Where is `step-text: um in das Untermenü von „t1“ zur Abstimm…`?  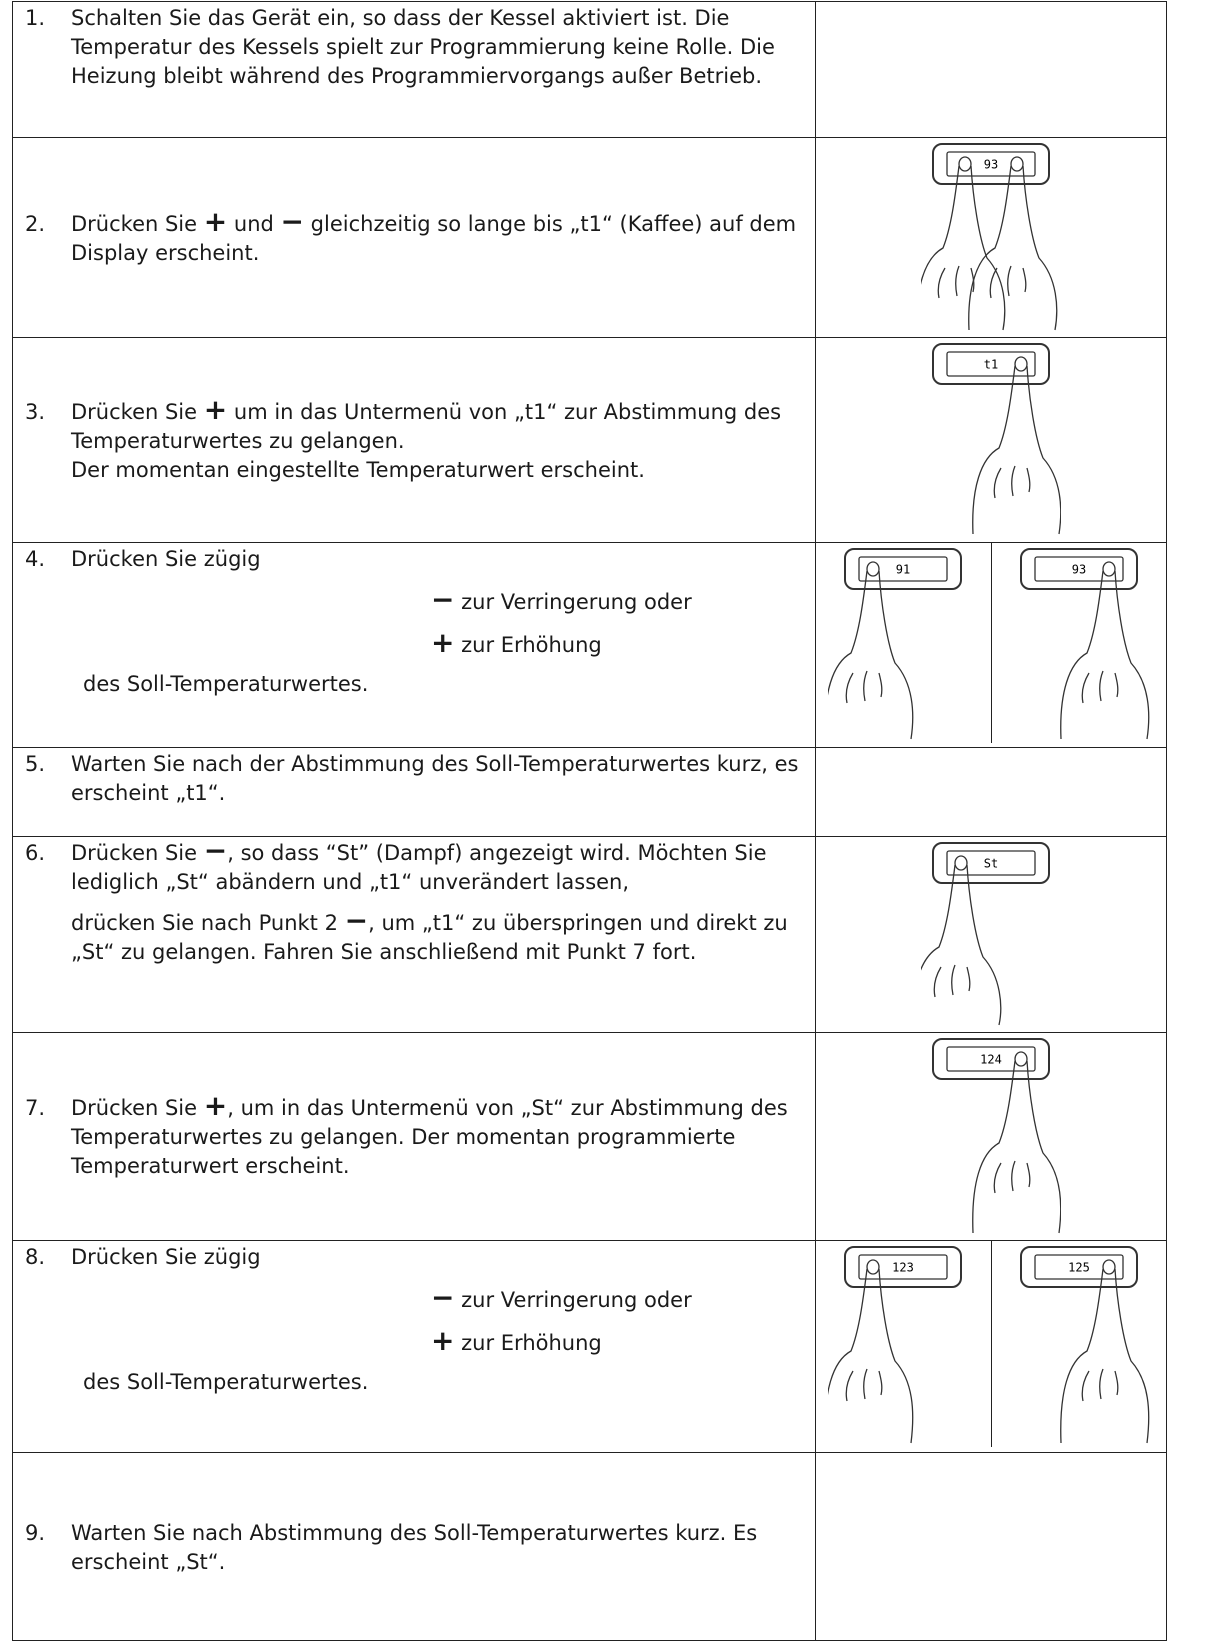
step-text: um in das Untermenü von „t1“ zur Abstimm… is located at coordinates (426, 426).